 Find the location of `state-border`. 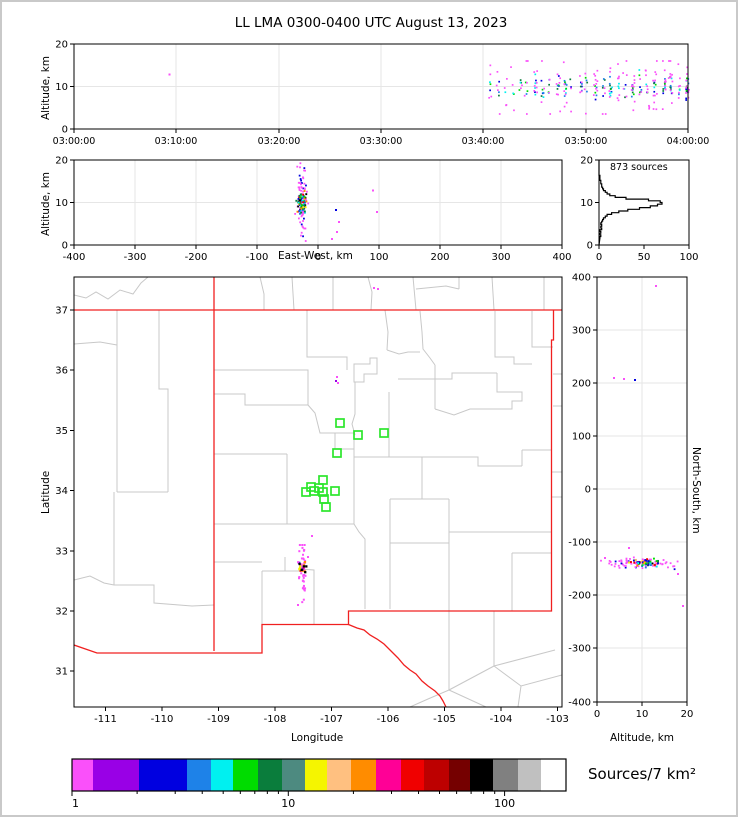

state-border is located at coordinates (397, 665).